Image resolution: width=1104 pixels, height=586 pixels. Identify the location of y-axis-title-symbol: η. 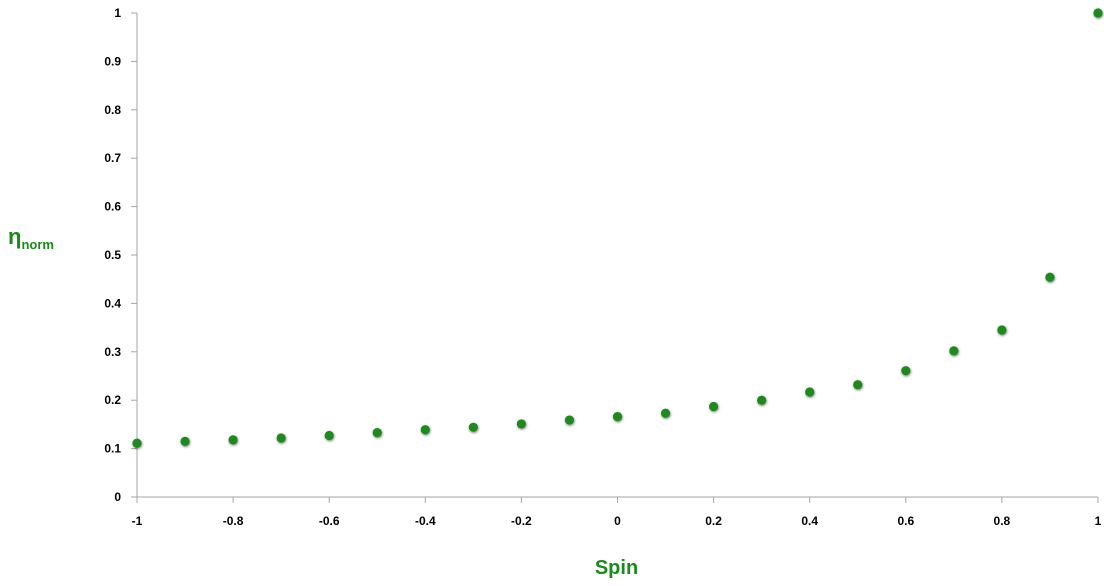
(14, 236).